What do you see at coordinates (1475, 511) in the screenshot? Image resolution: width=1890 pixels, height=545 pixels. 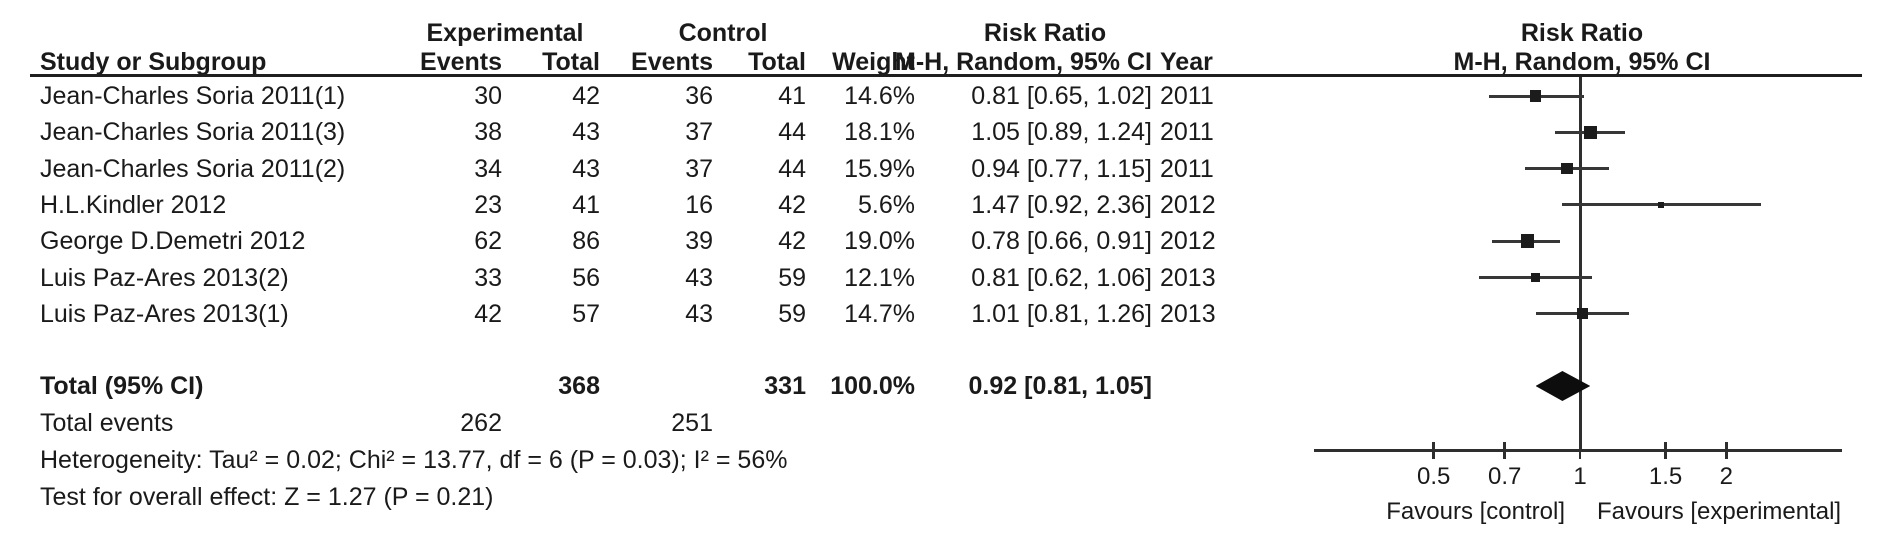 I see `favours-control-label: Favours [control]` at bounding box center [1475, 511].